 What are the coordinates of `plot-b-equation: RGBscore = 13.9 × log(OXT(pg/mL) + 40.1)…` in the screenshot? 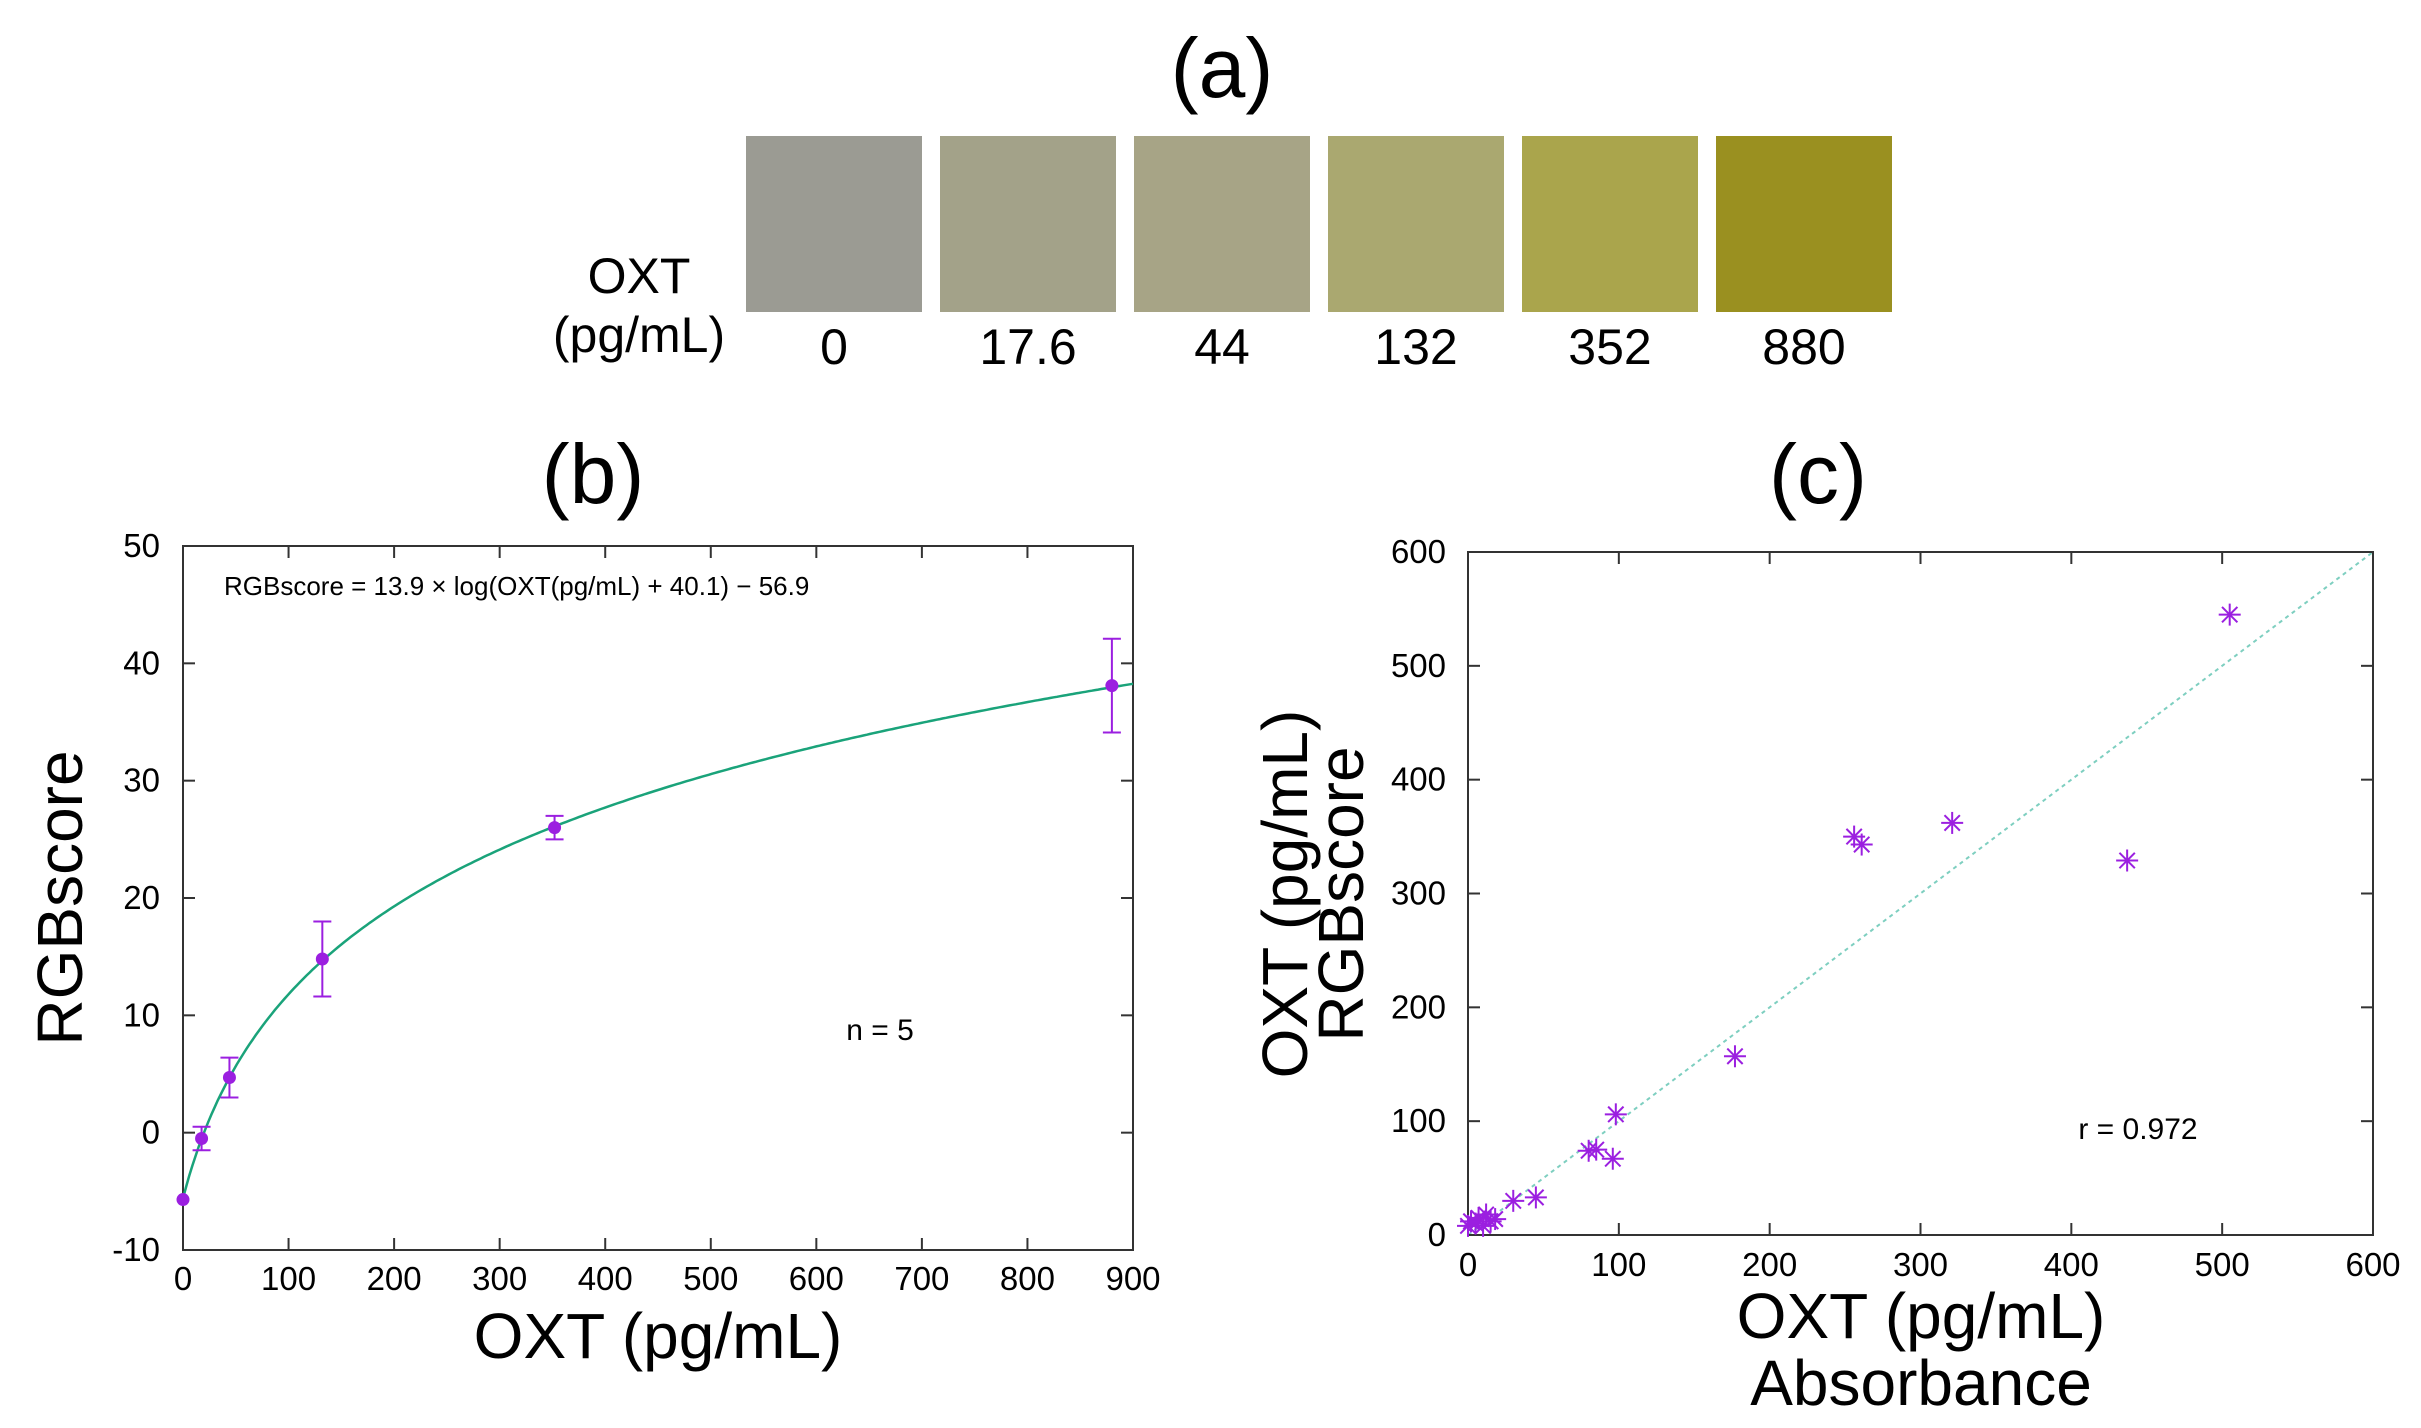 It's located at (516, 586).